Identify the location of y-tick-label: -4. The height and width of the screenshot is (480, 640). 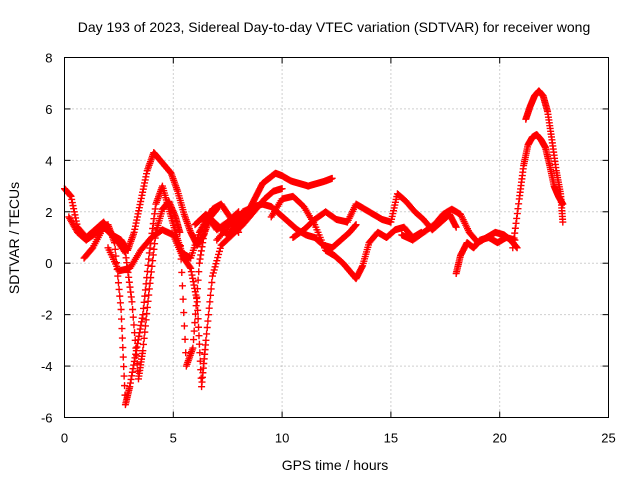
(47, 366).